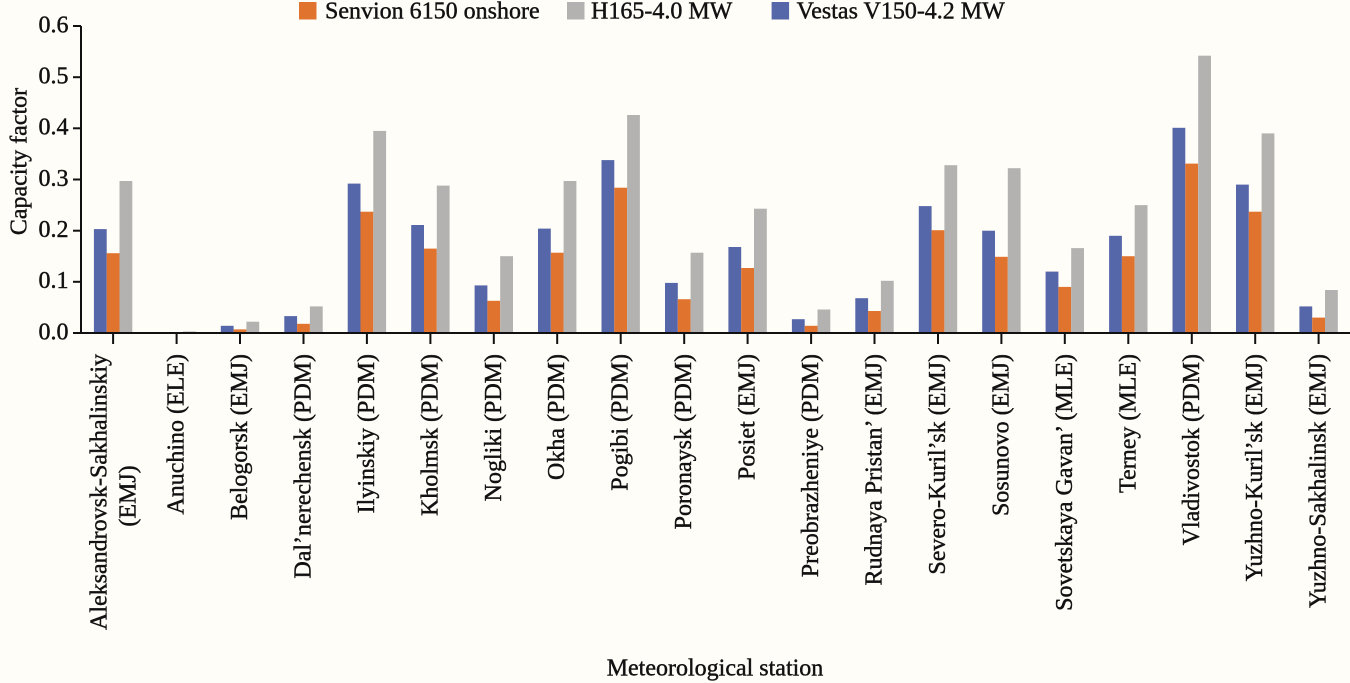  What do you see at coordinates (54, 25) in the screenshot?
I see `svg-text: 0.6` at bounding box center [54, 25].